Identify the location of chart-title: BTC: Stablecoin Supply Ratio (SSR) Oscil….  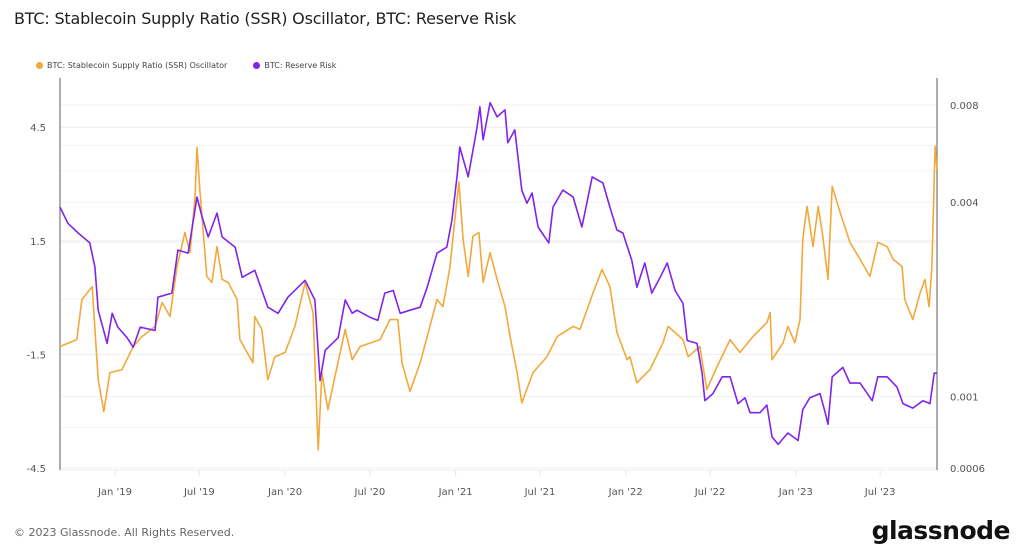
(265, 18).